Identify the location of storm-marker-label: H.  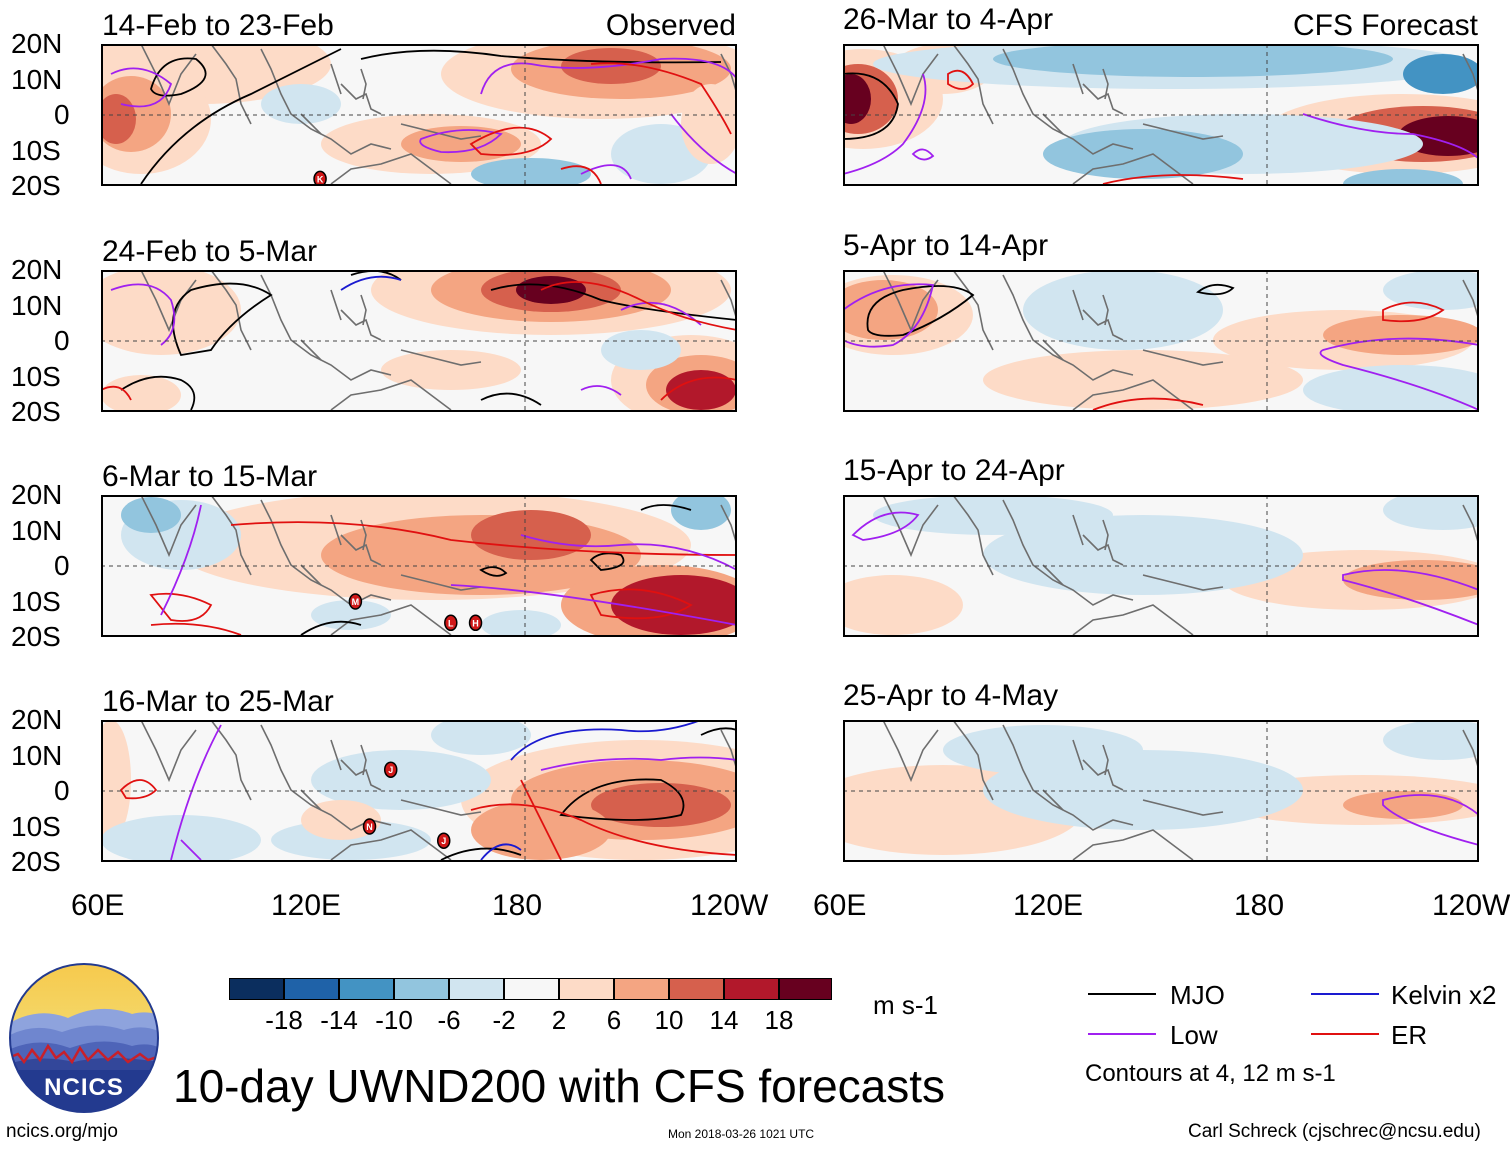
(475, 623).